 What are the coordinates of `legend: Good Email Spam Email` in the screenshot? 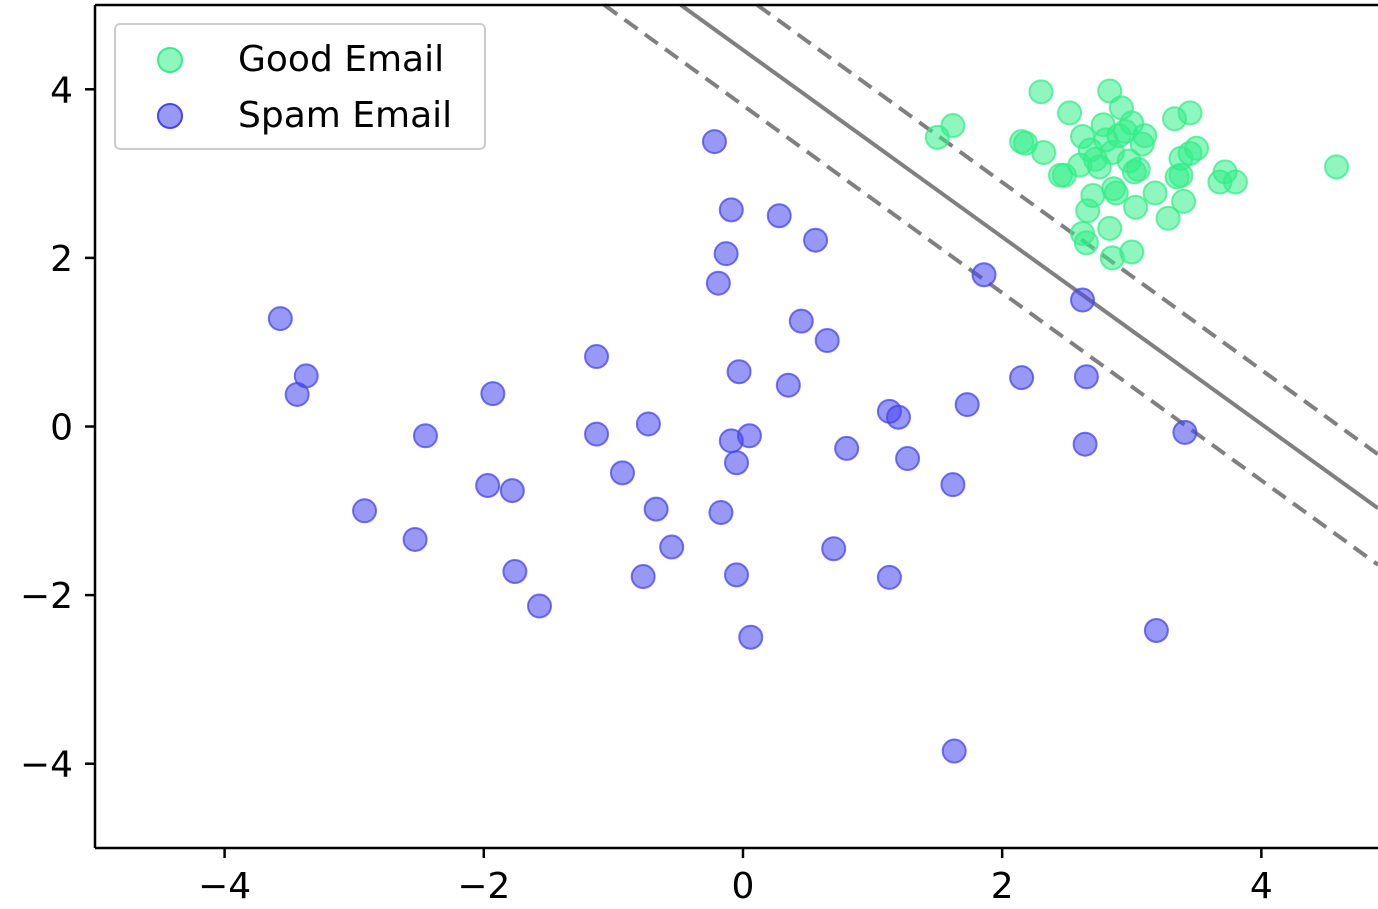 It's located at (300, 86).